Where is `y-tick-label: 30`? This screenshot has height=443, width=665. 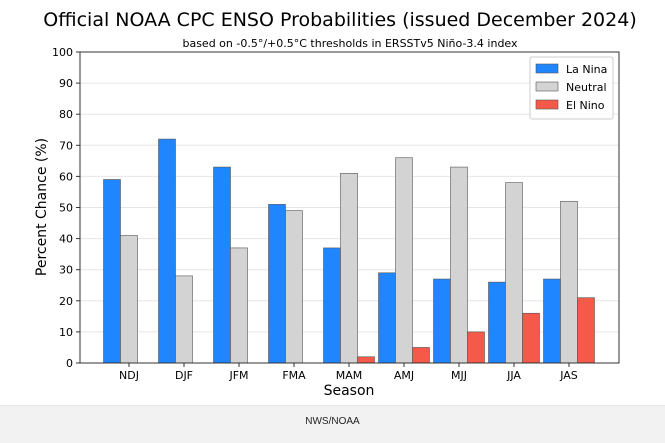 y-tick-label: 30 is located at coordinates (66, 270).